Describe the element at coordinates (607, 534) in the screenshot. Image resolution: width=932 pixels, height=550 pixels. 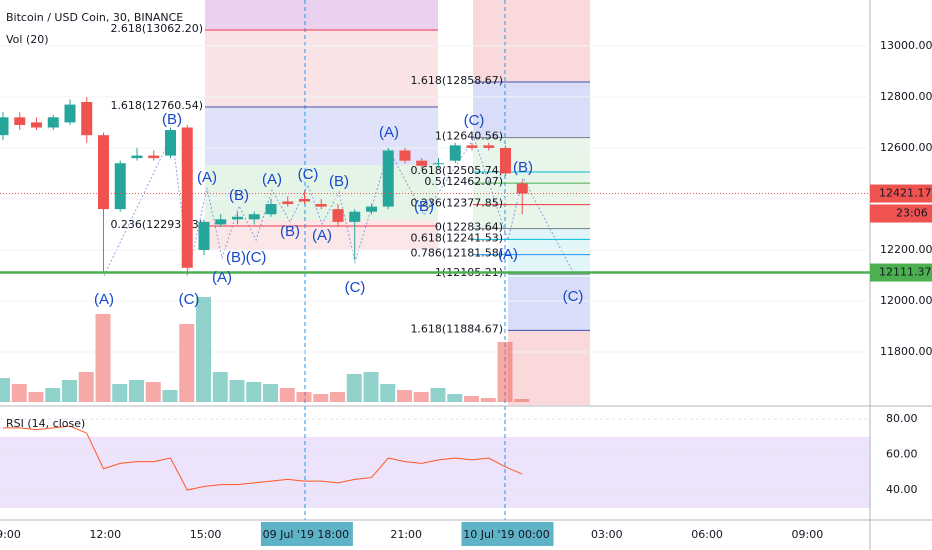
I see `x-tick-label: 03:00` at that location.